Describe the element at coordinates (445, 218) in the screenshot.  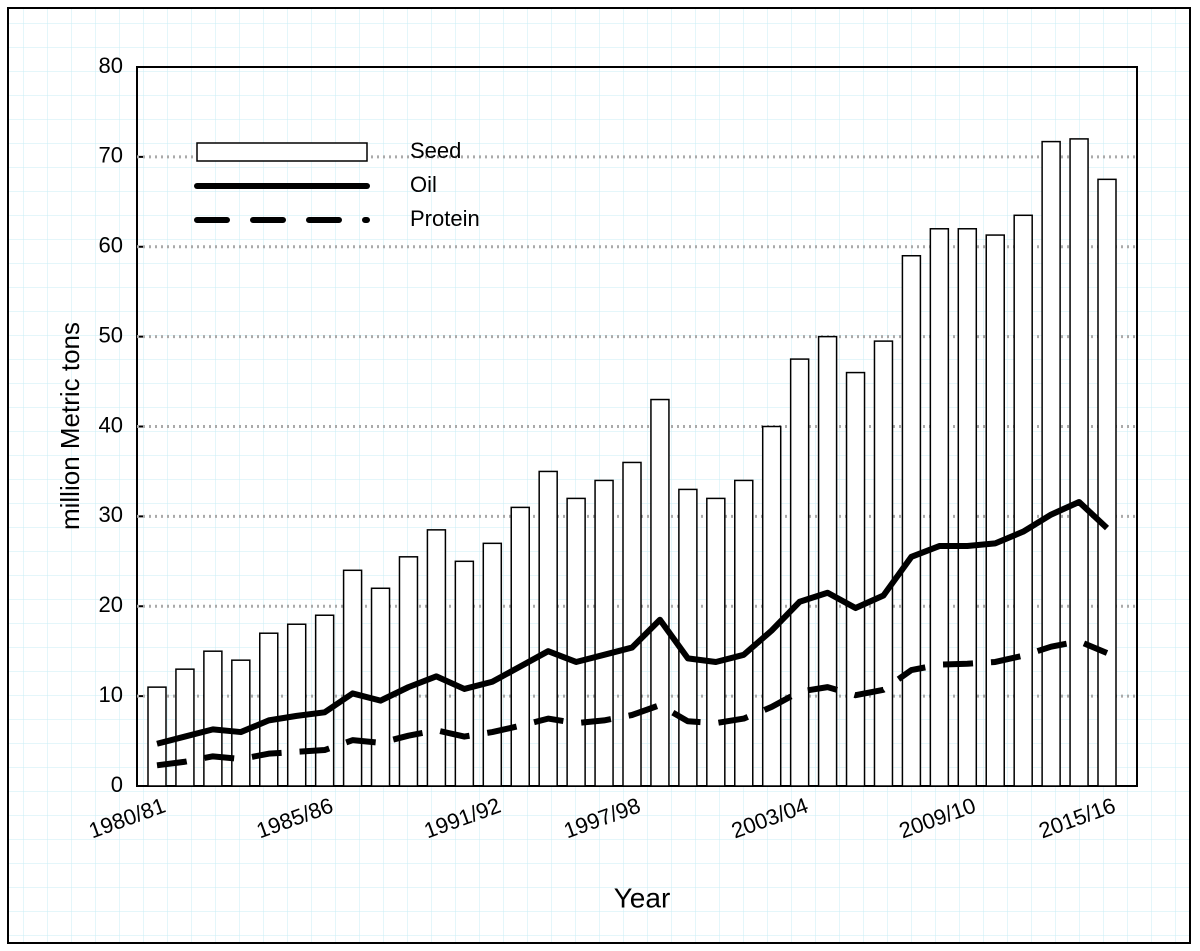
I see `legend-label: Protein` at that location.